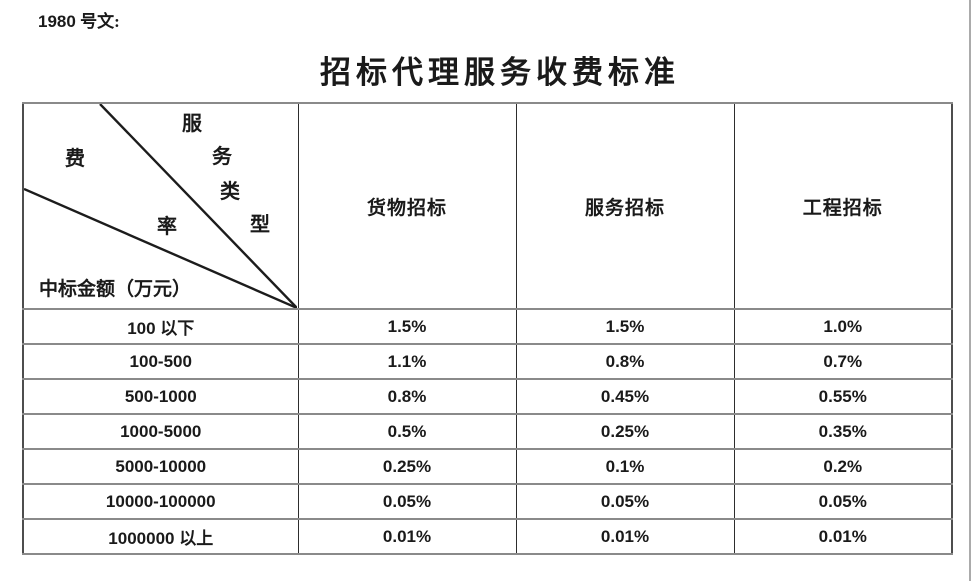 The image size is (976, 581). I want to click on page-edge-divider, so click(970, 290).